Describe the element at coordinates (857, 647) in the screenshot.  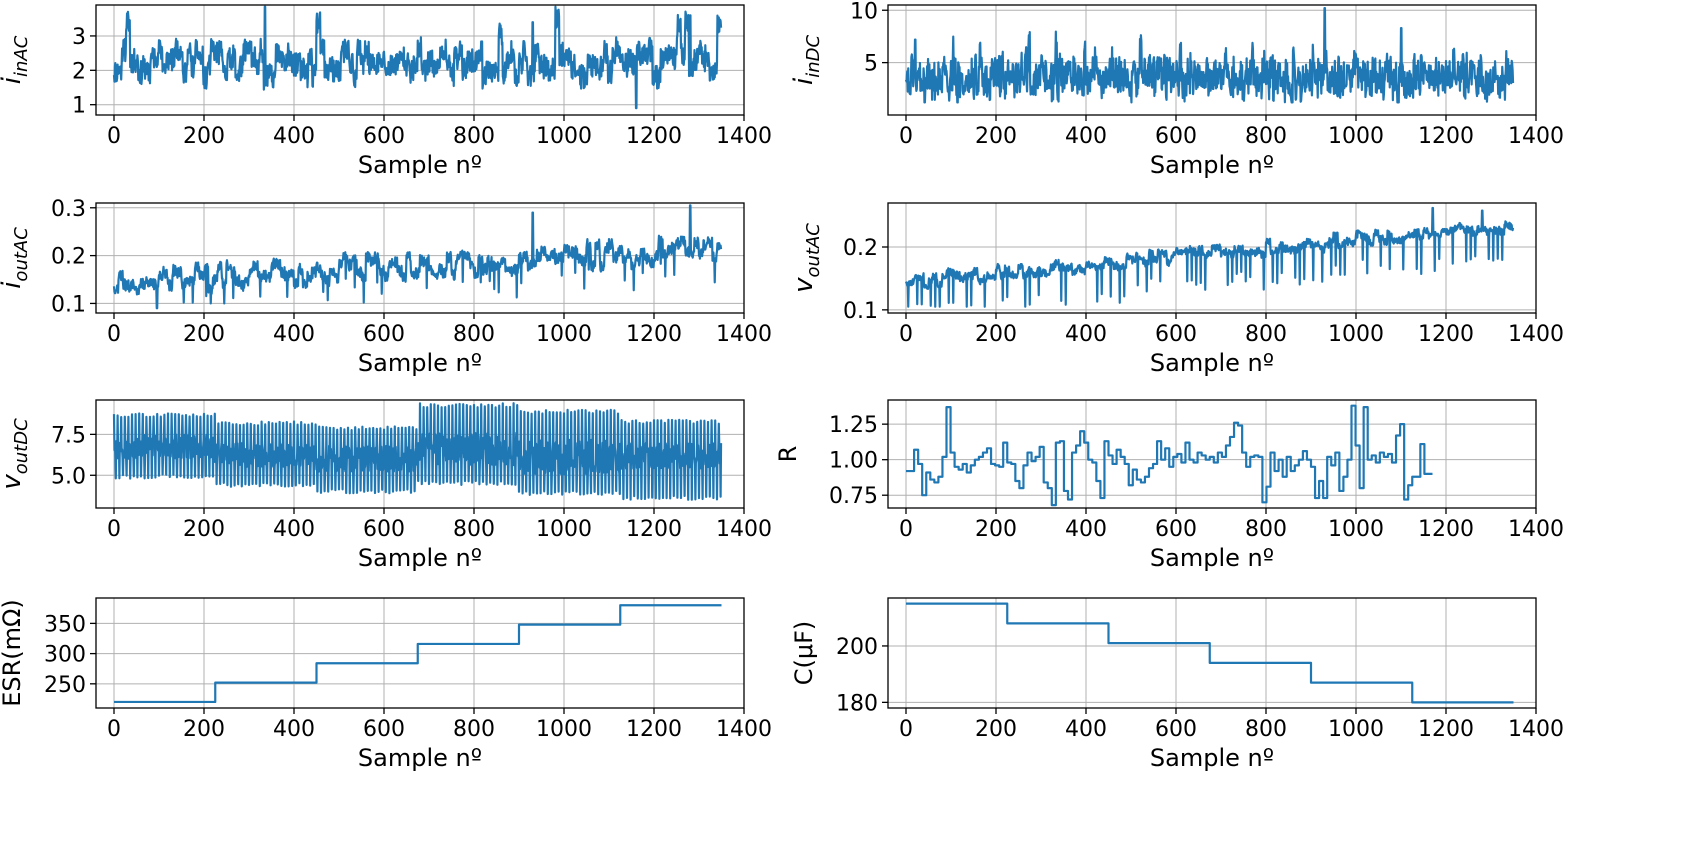
I see `y-tick-label: 200` at that location.